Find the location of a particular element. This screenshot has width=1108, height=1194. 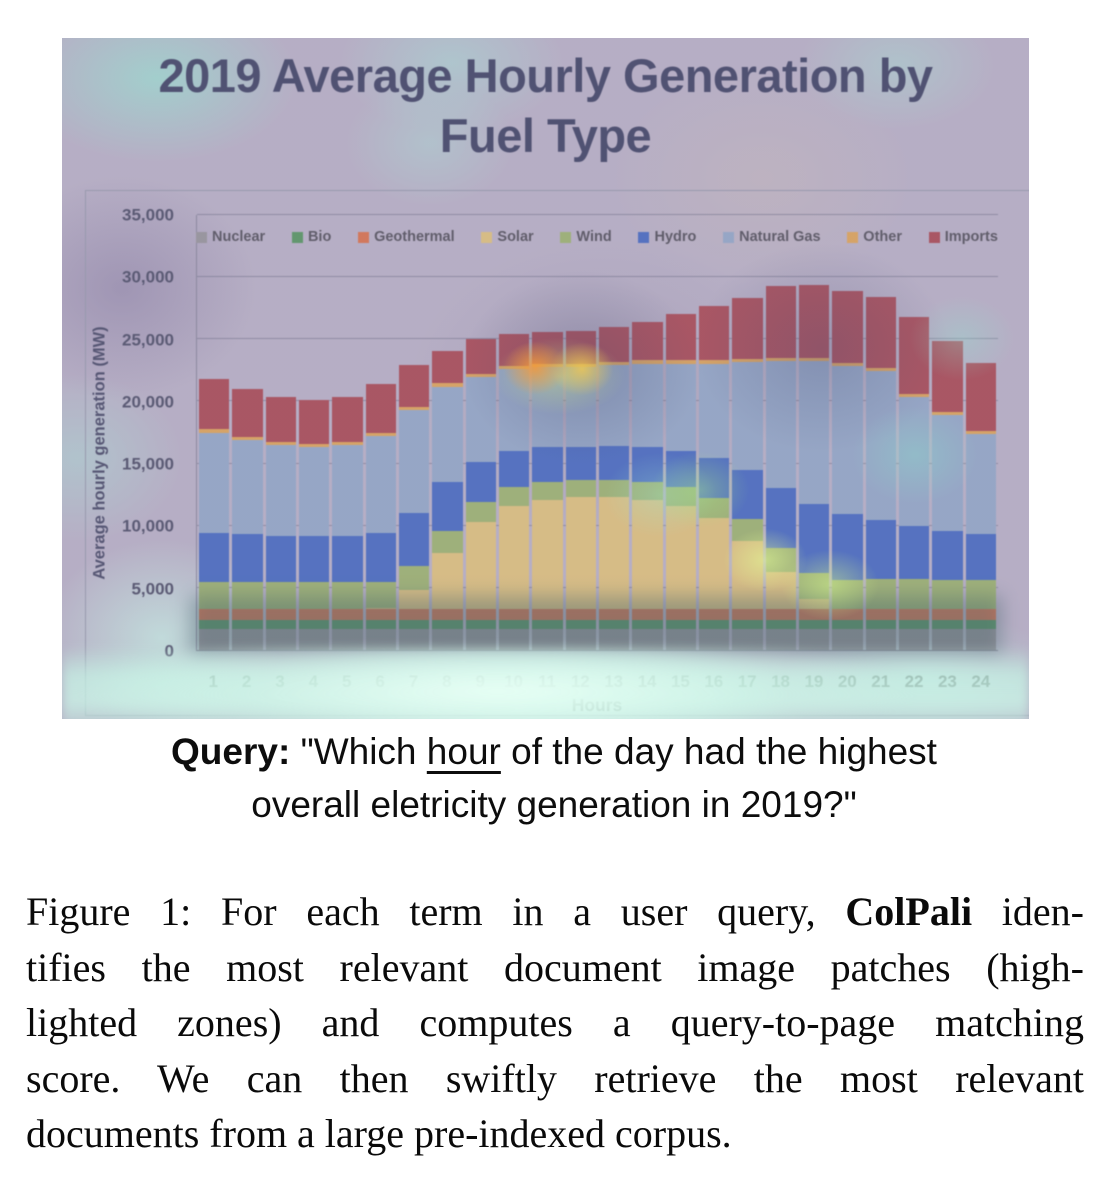

x-tick-label: 20 is located at coordinates (847, 681).